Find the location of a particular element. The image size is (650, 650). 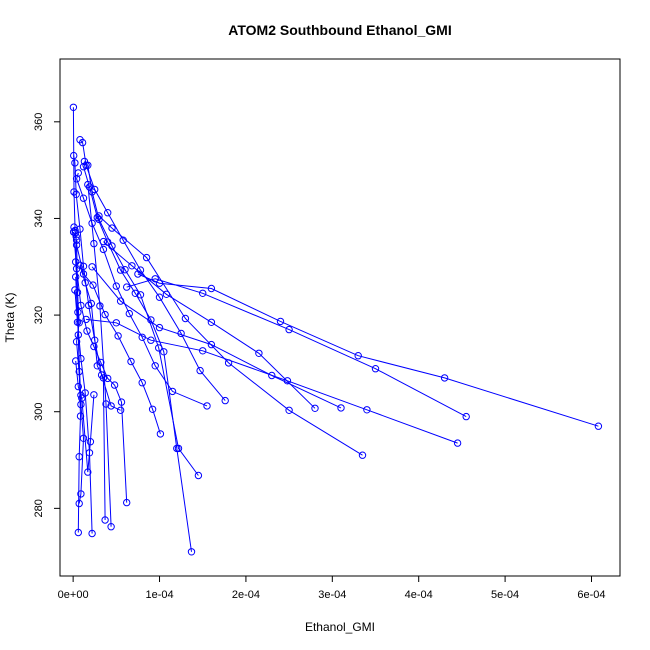

x-tick-label: 3e-04 is located at coordinates (332, 595).